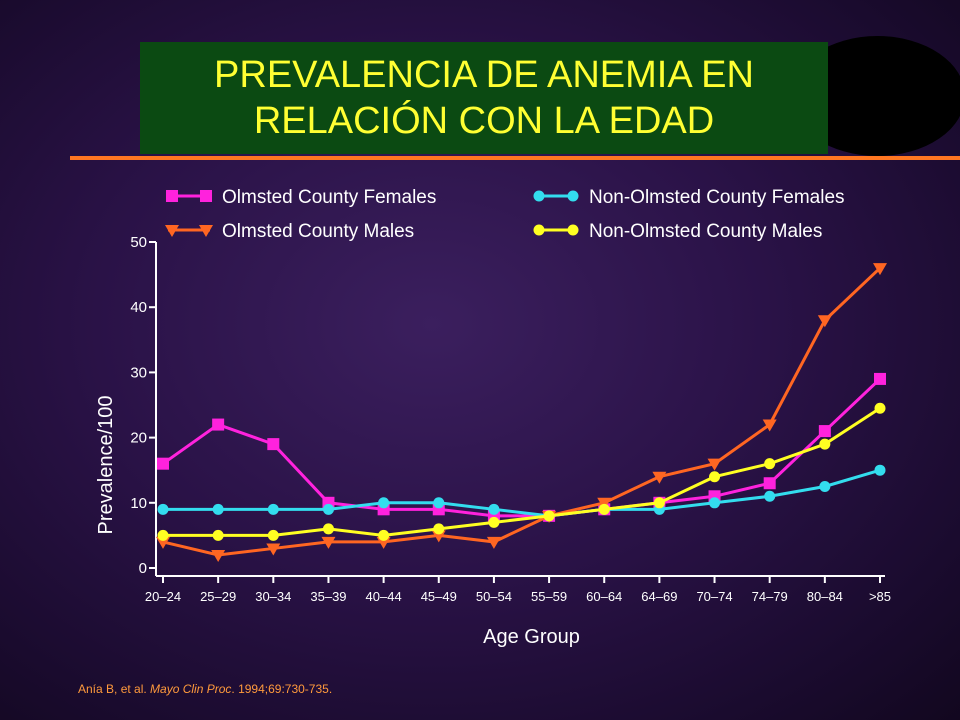  What do you see at coordinates (705, 231) in the screenshot?
I see `legend-label: Non-Olmsted County Males` at bounding box center [705, 231].